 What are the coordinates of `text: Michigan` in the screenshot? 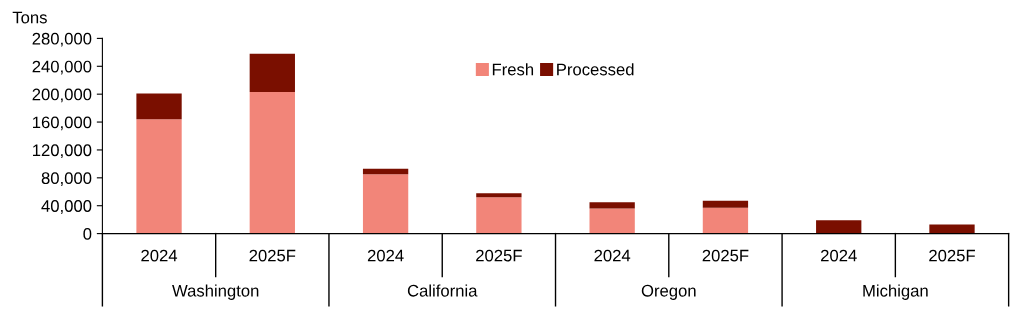 It's located at (895, 292).